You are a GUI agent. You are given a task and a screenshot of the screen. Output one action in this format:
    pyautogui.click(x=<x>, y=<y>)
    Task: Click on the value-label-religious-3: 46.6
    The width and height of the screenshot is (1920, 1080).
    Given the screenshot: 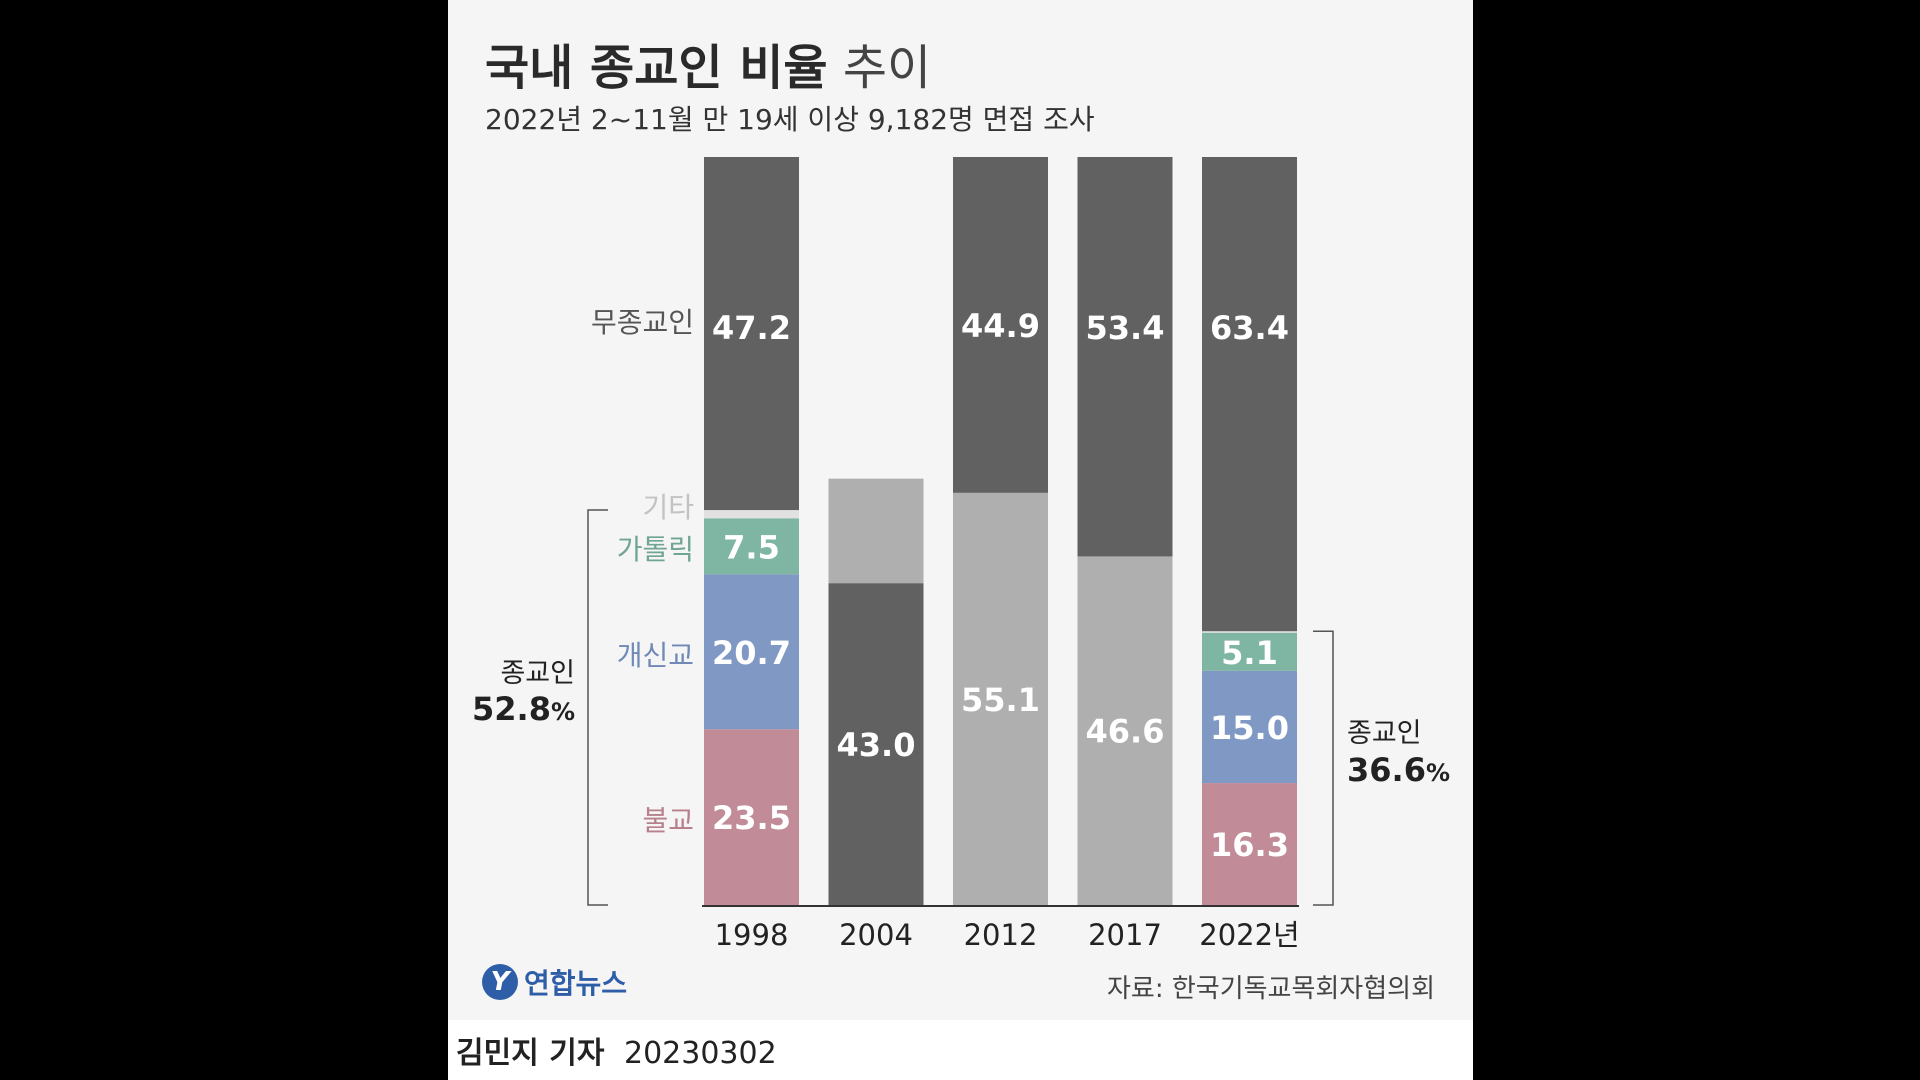 What is the action you would take?
    pyautogui.click(x=1125, y=732)
    